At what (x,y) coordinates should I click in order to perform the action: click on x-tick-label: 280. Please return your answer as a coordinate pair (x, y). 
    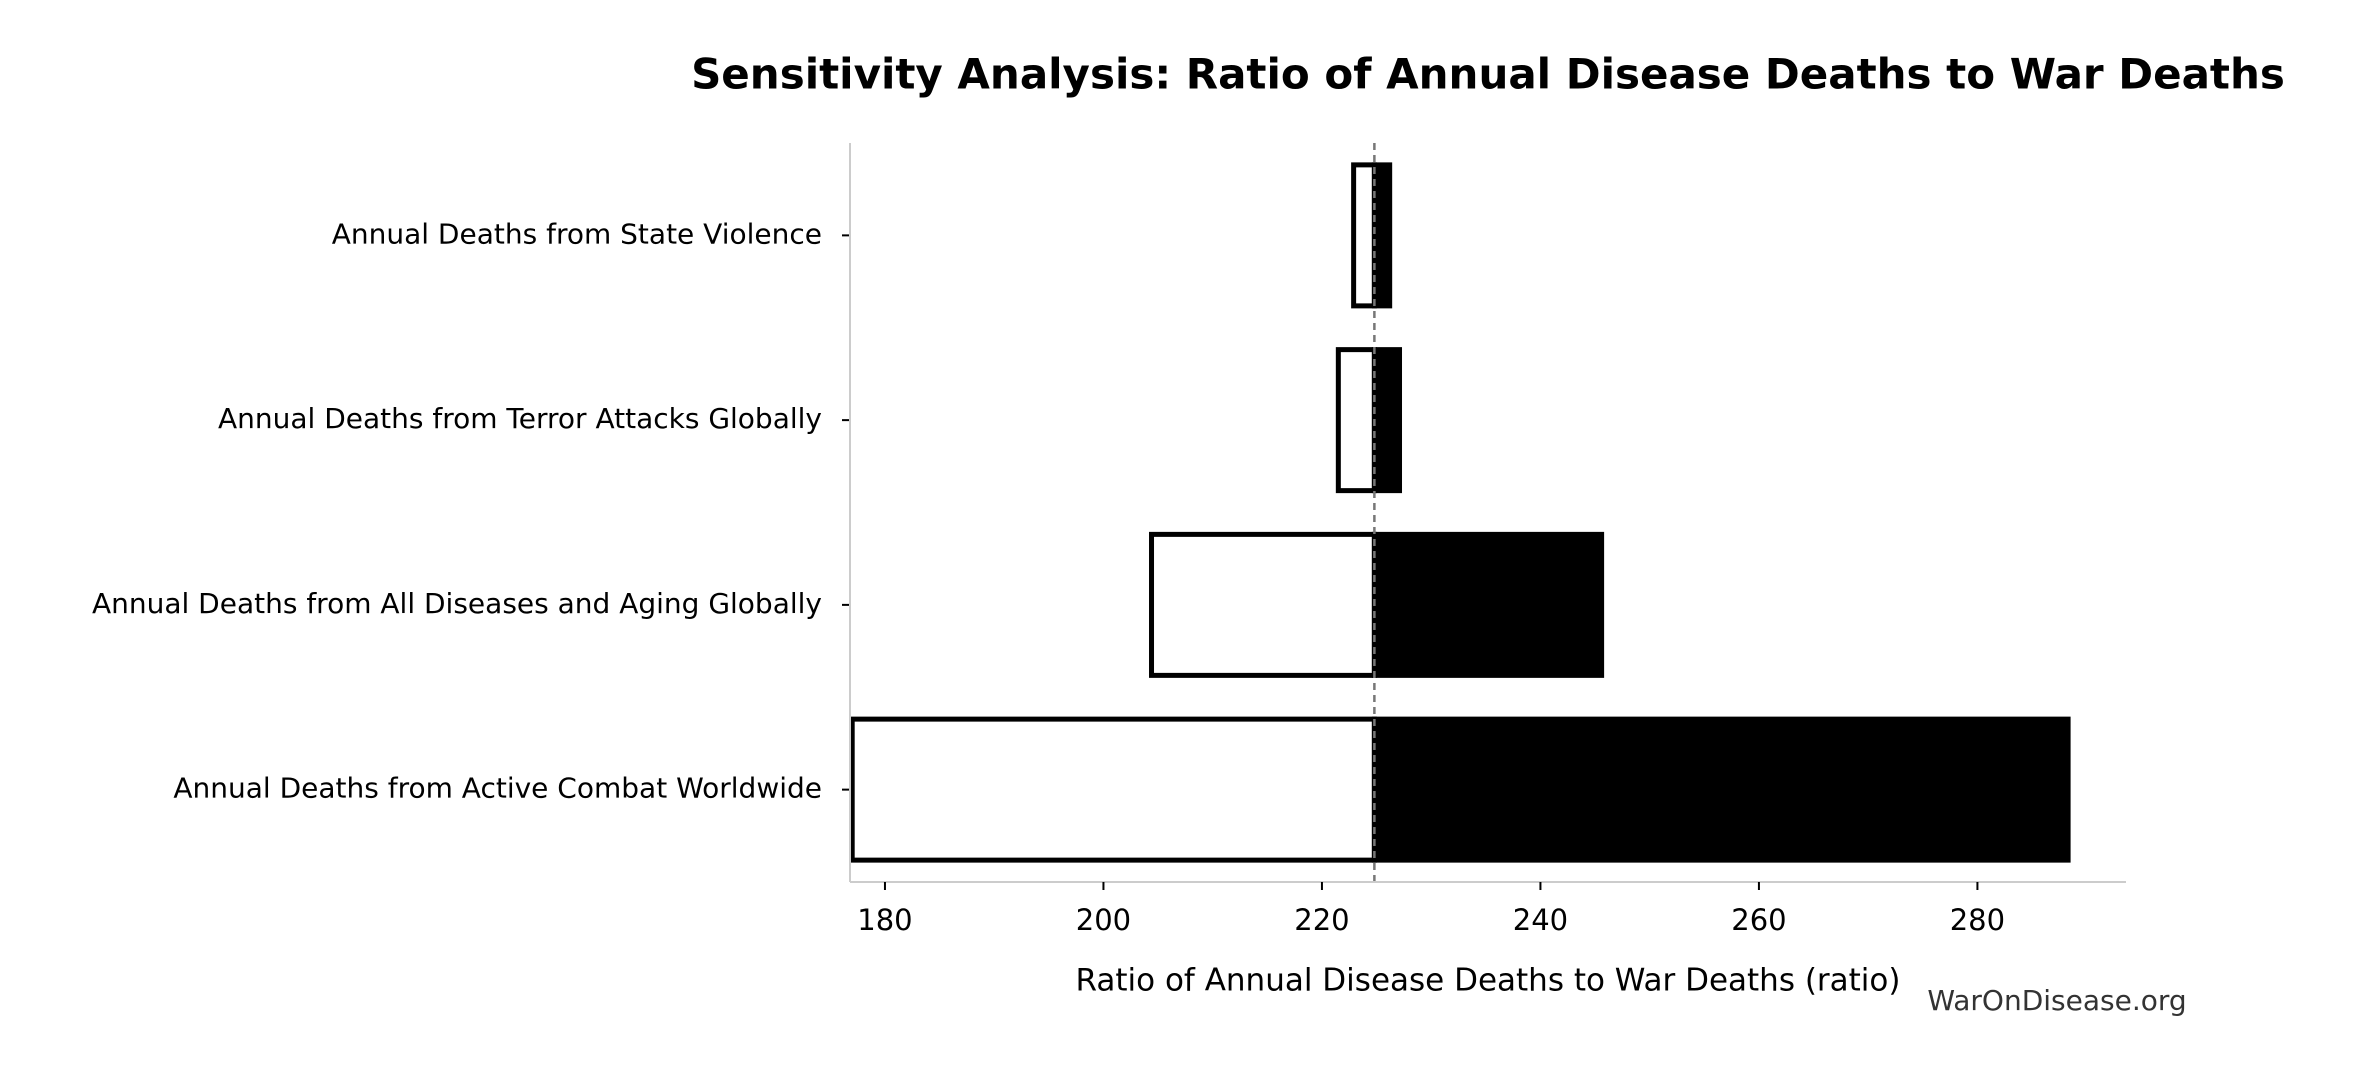
    Looking at the image, I should click on (1977, 920).